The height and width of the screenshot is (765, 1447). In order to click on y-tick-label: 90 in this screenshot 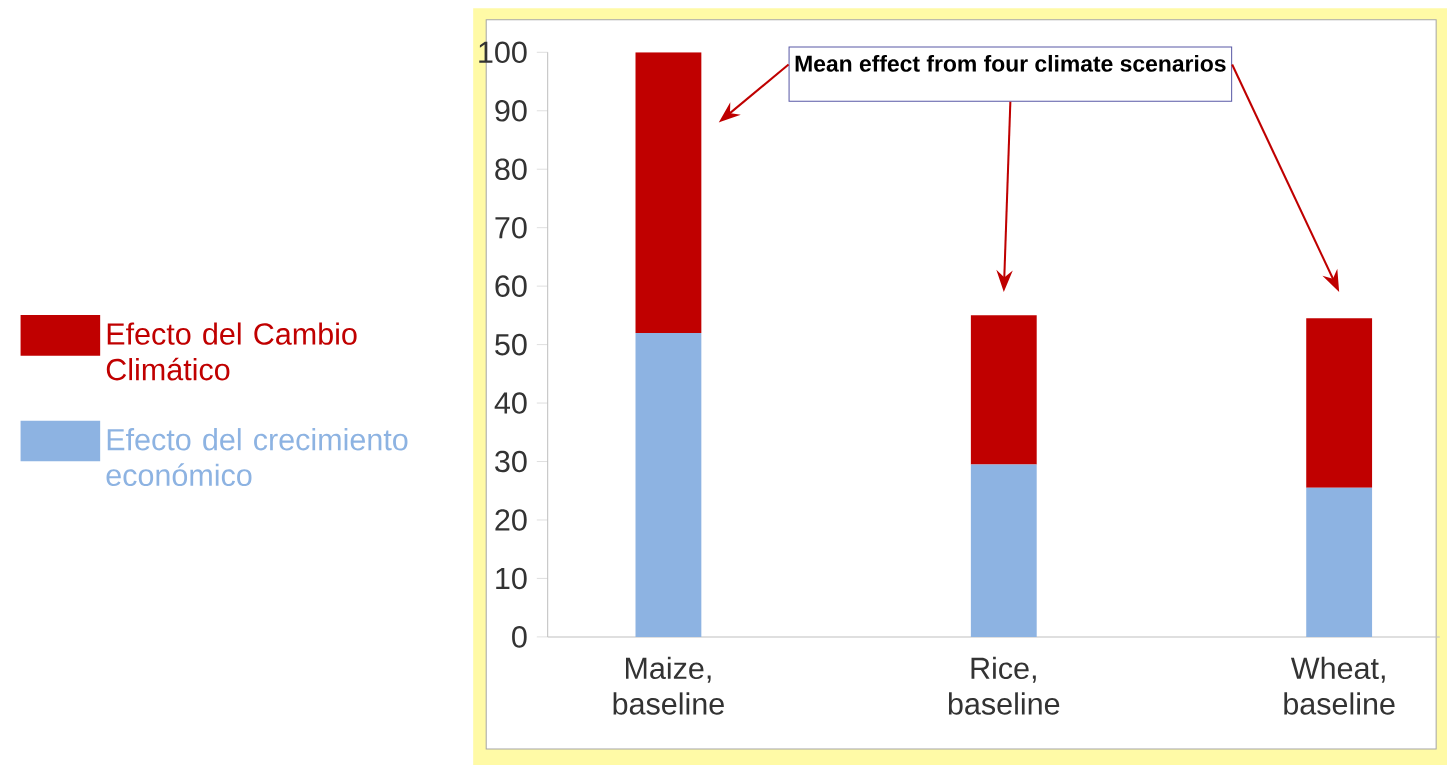, I will do `click(511, 110)`.